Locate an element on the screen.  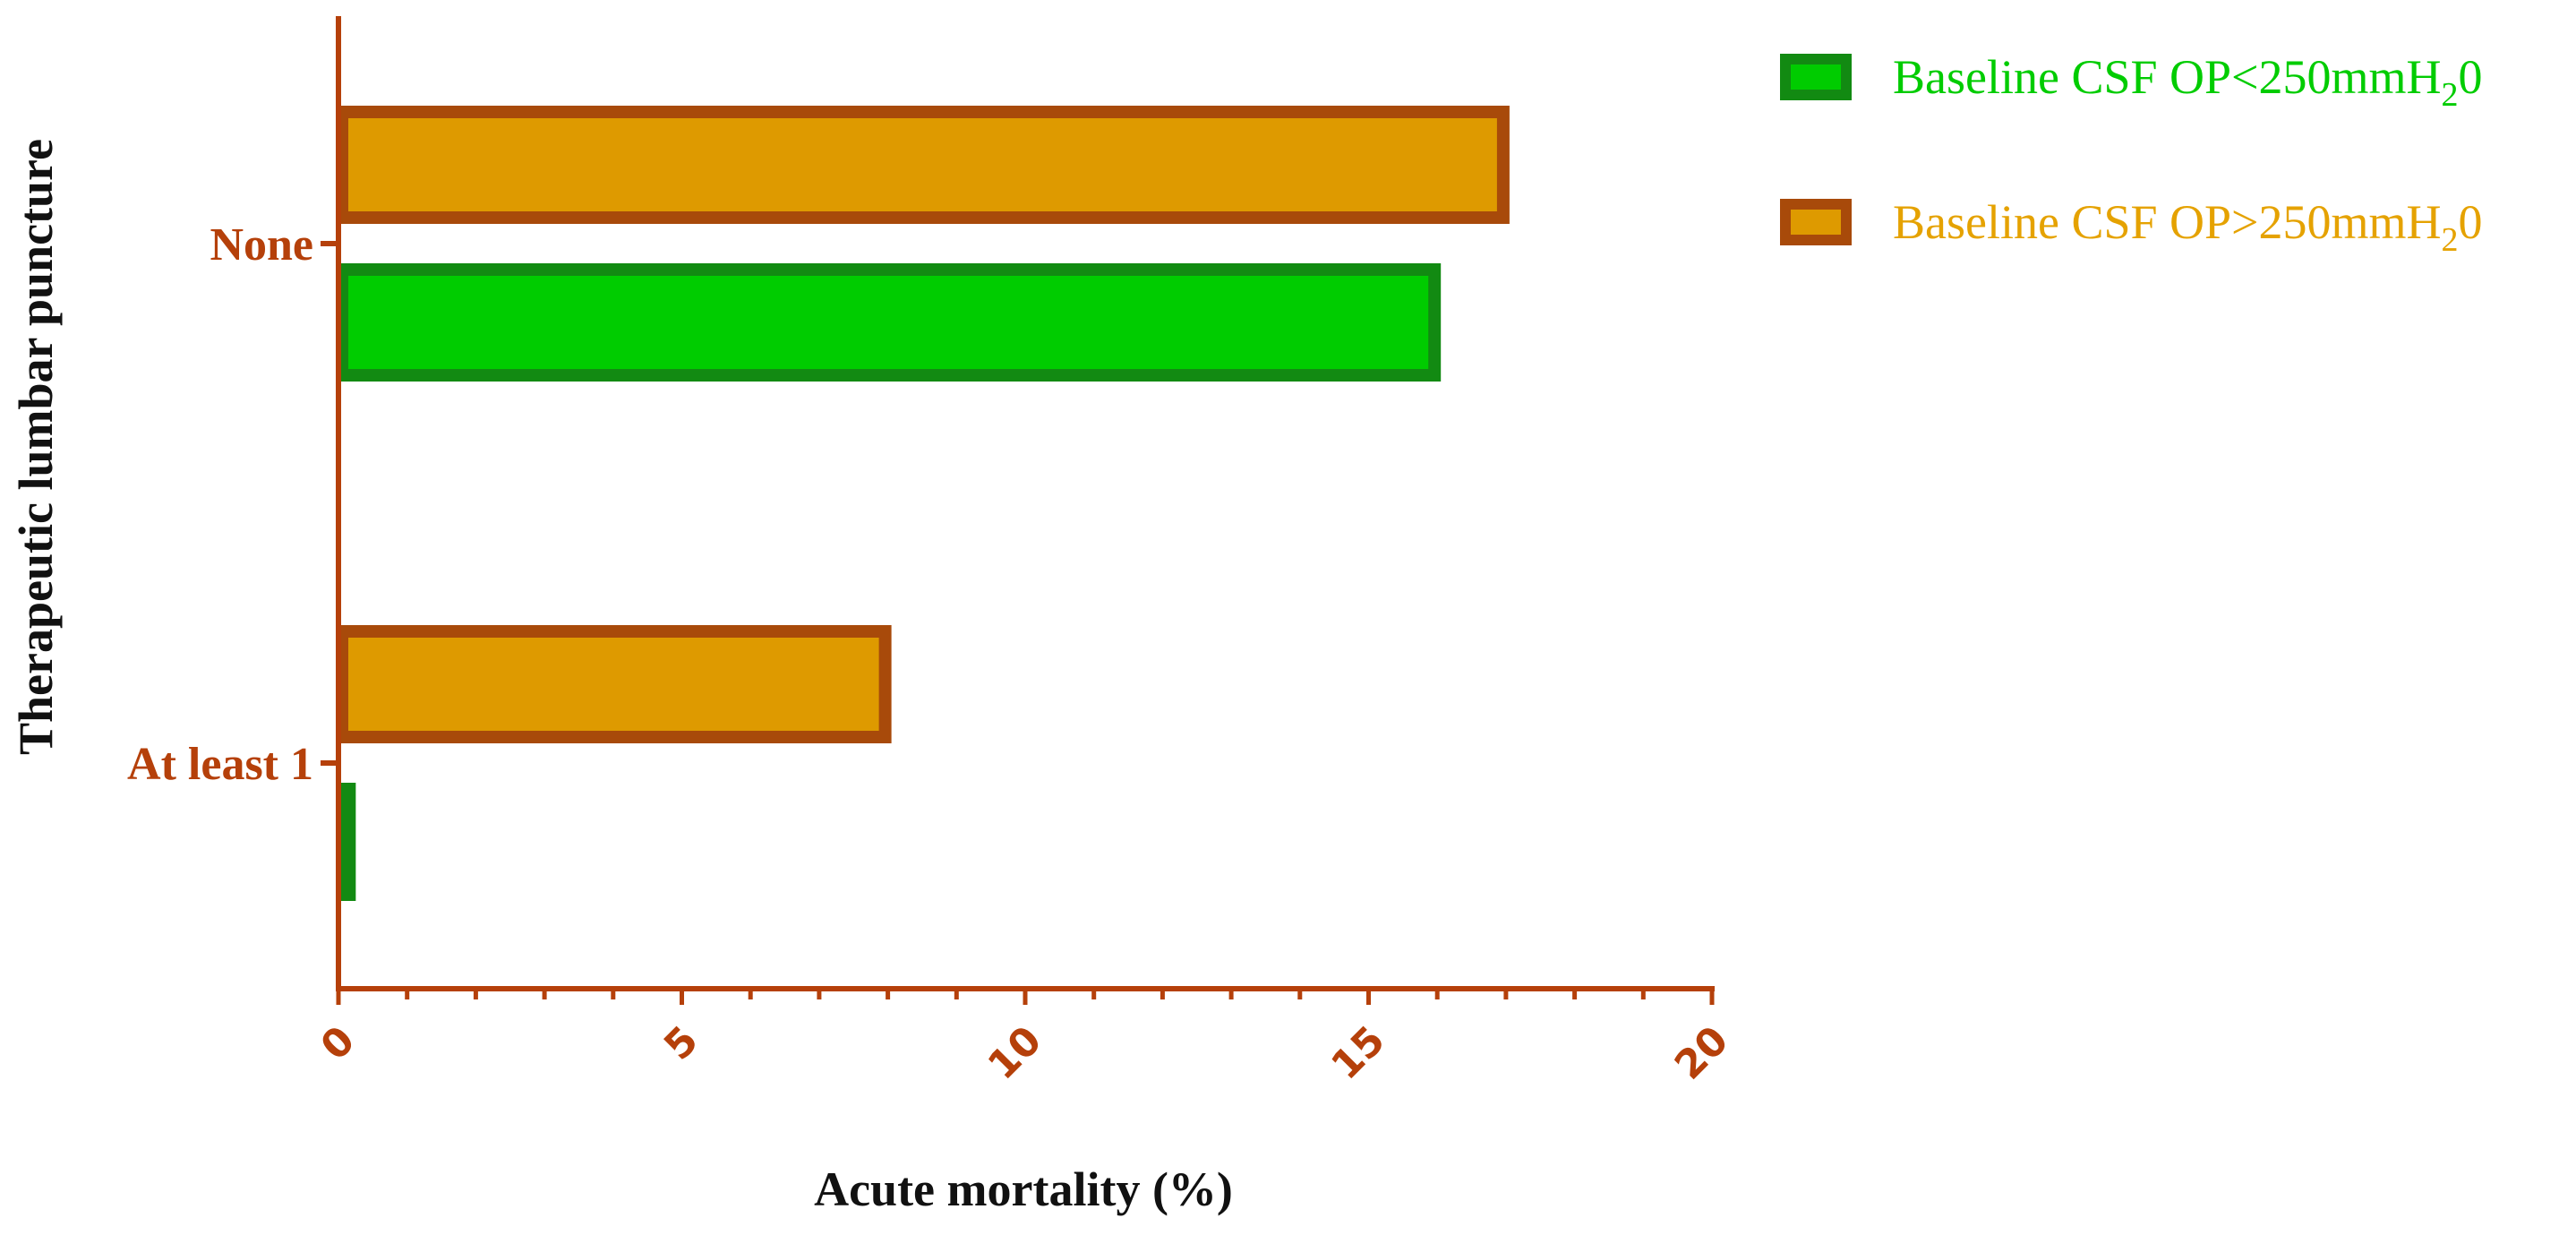
x-tick-label: 0 is located at coordinates (338, 1043).